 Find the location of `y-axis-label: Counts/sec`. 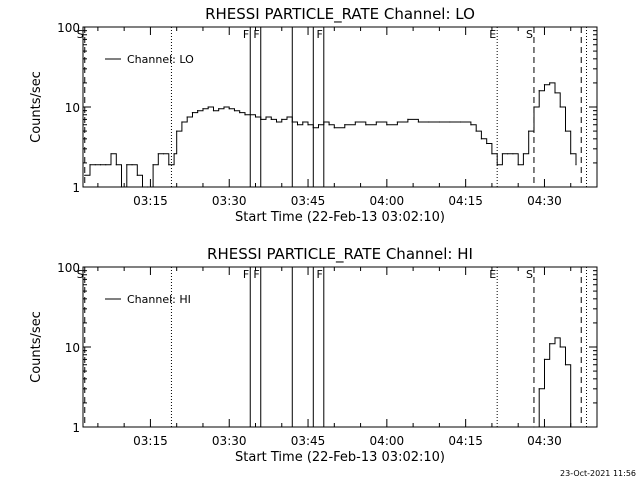

y-axis-label: Counts/sec is located at coordinates (36, 347).